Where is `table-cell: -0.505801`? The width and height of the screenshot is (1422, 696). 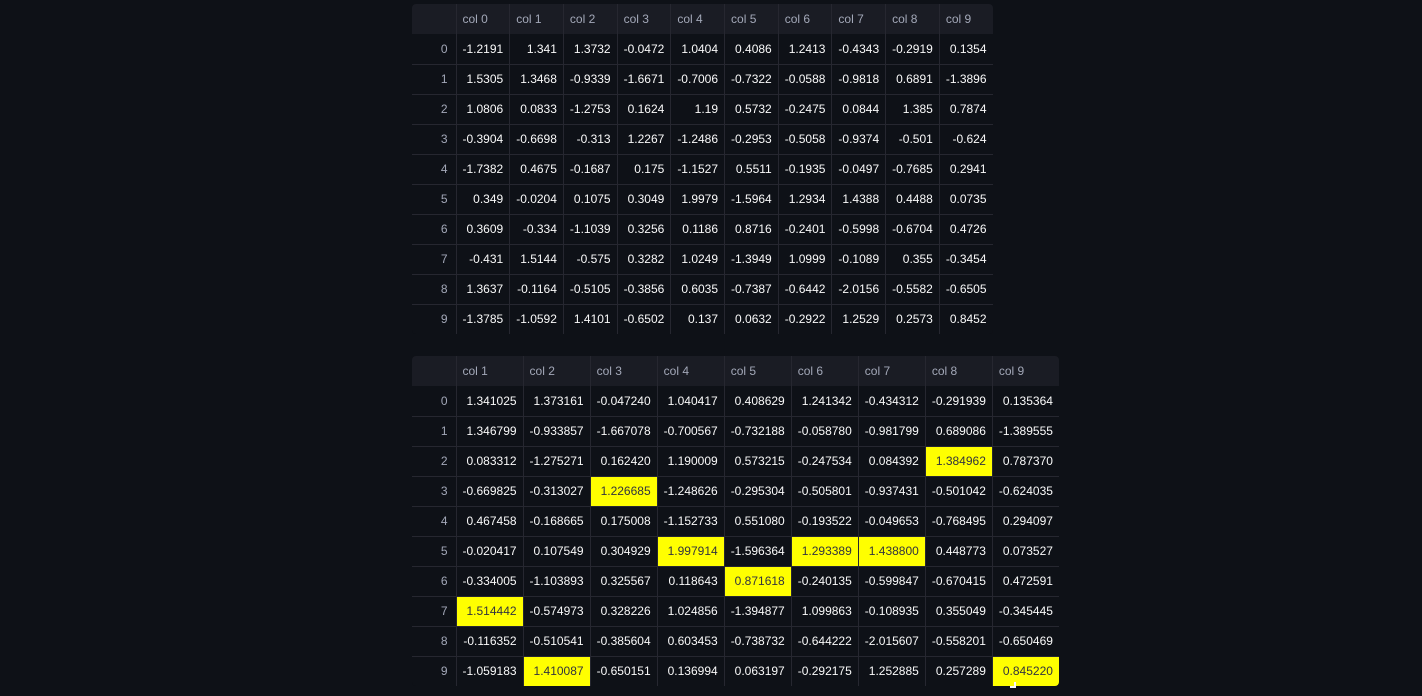
table-cell: -0.505801 is located at coordinates (825, 491).